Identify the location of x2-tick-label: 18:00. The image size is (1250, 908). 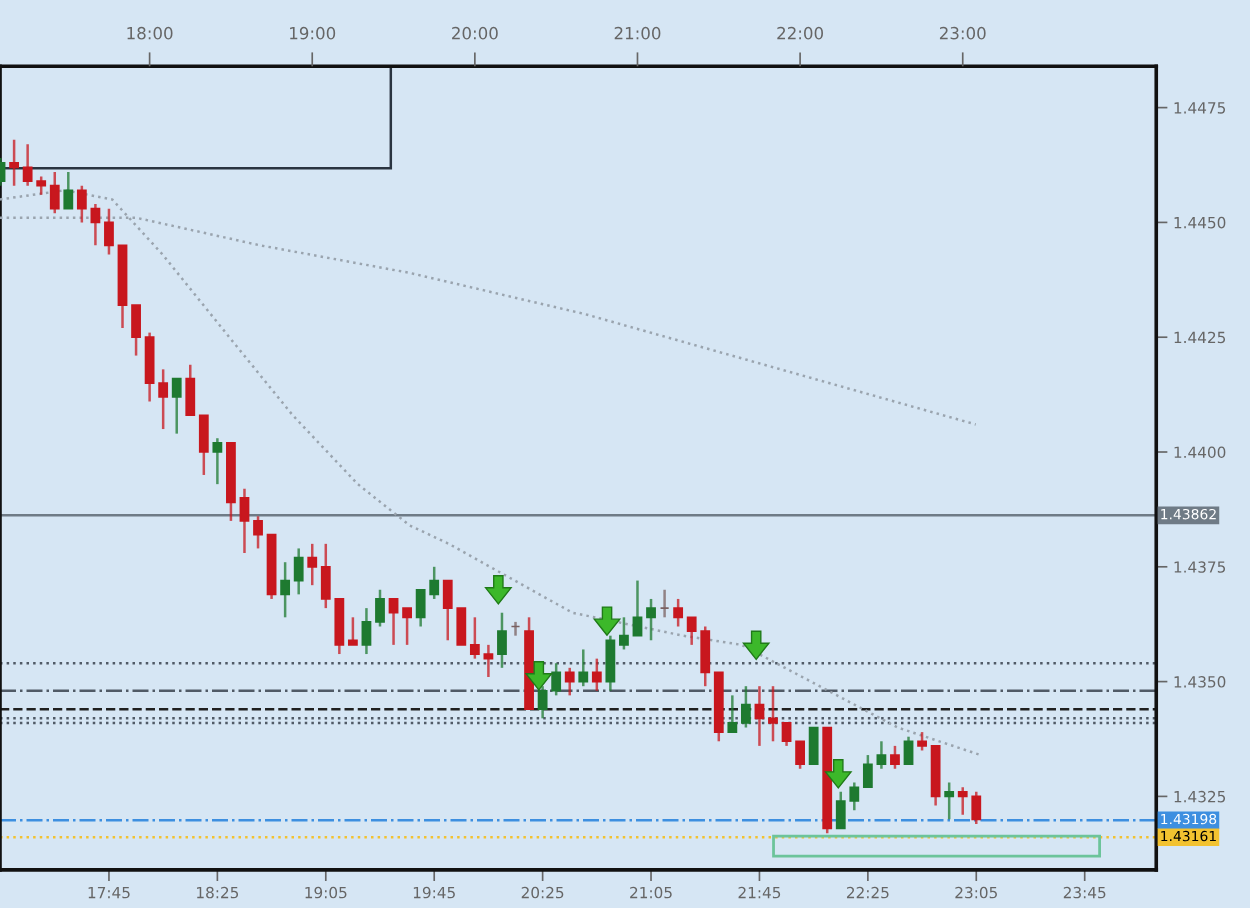
(150, 33).